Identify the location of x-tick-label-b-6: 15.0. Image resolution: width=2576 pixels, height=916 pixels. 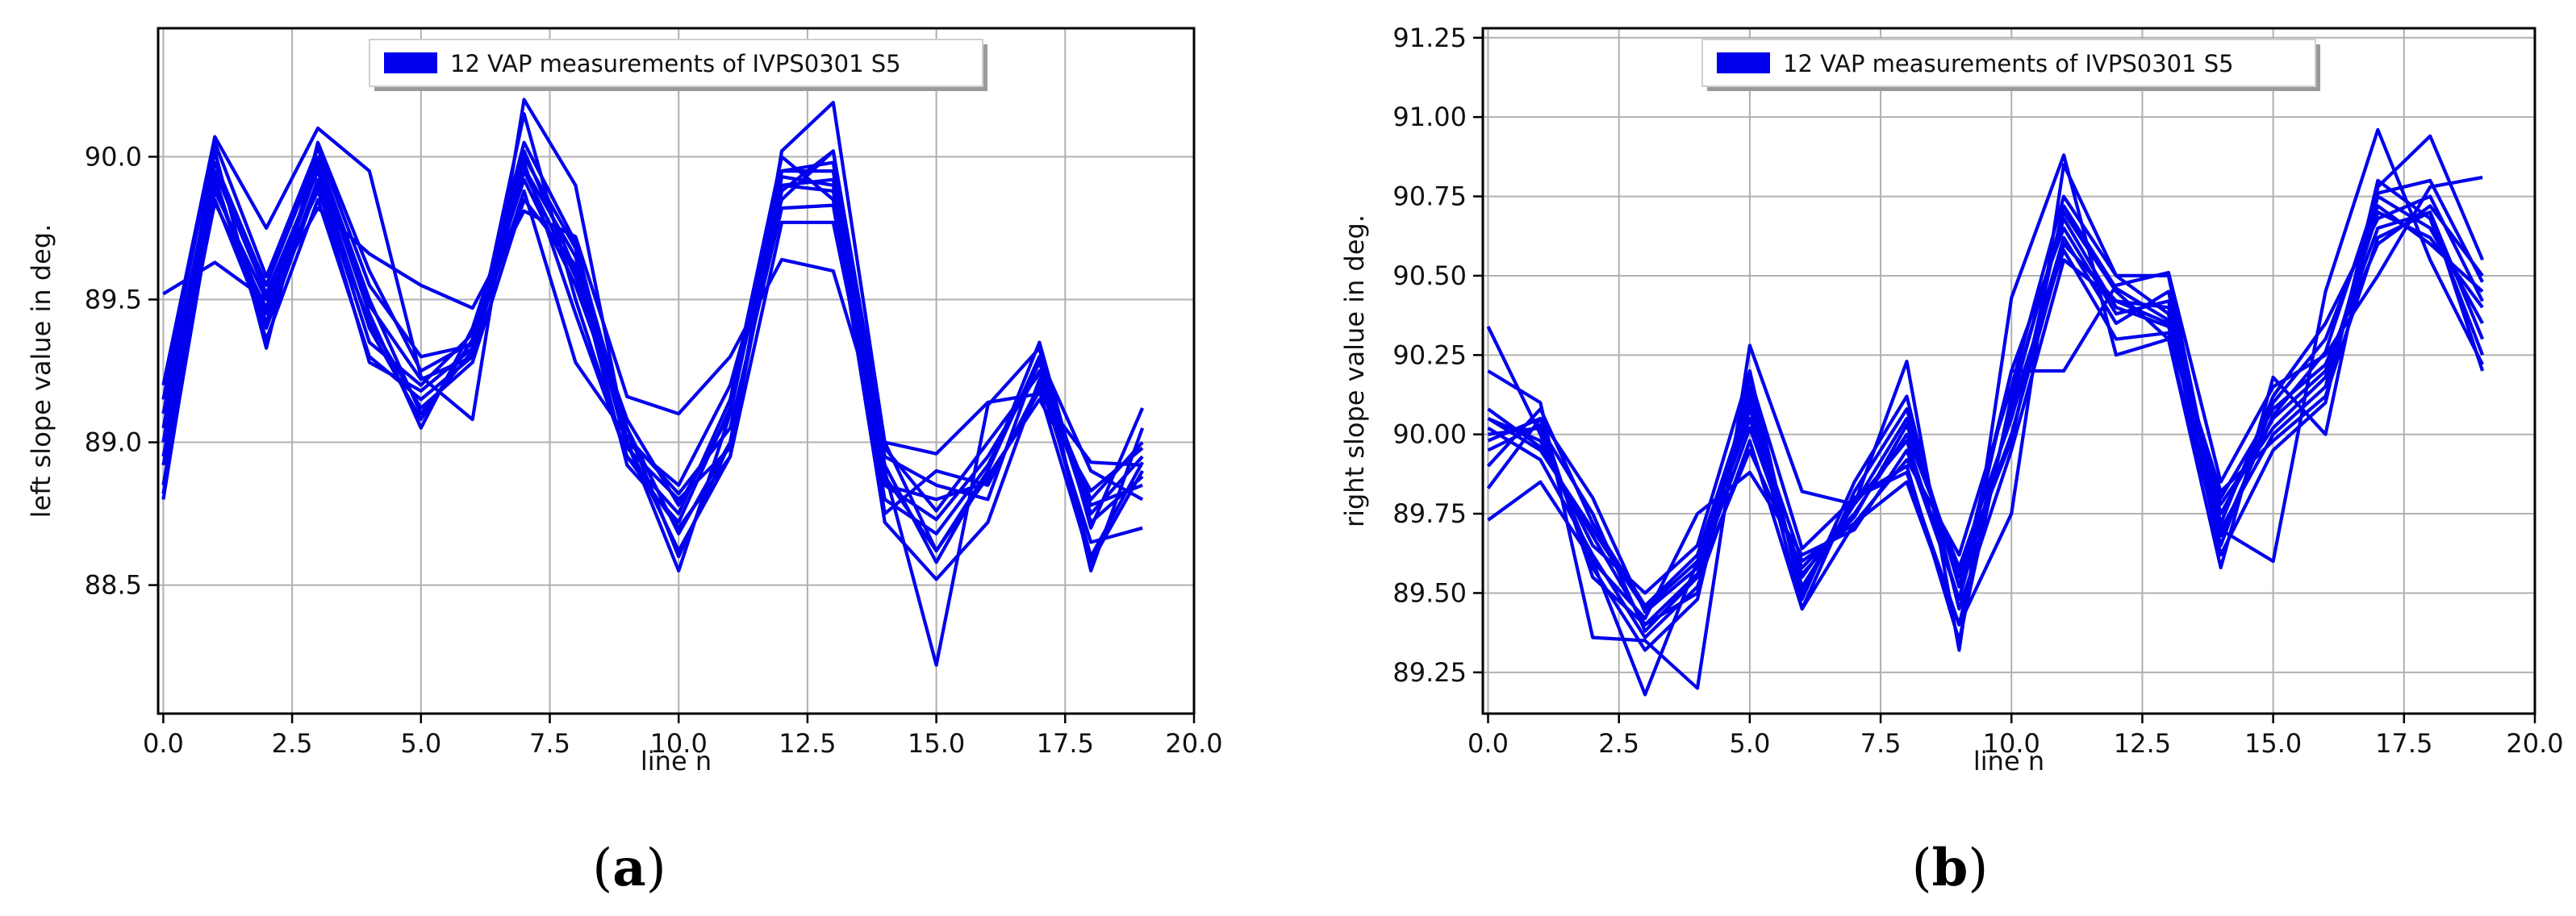
(2273, 743).